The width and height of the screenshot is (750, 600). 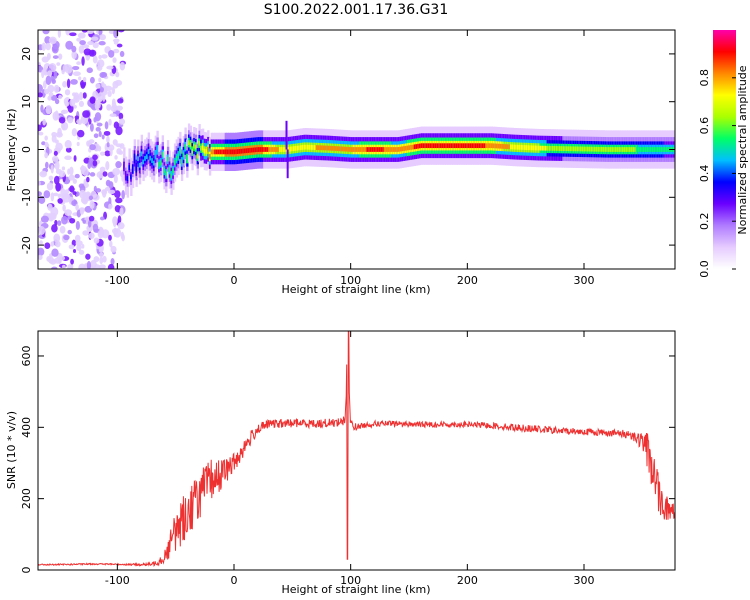 I want to click on colorbar-tick-label: 0.2, so click(x=704, y=221).